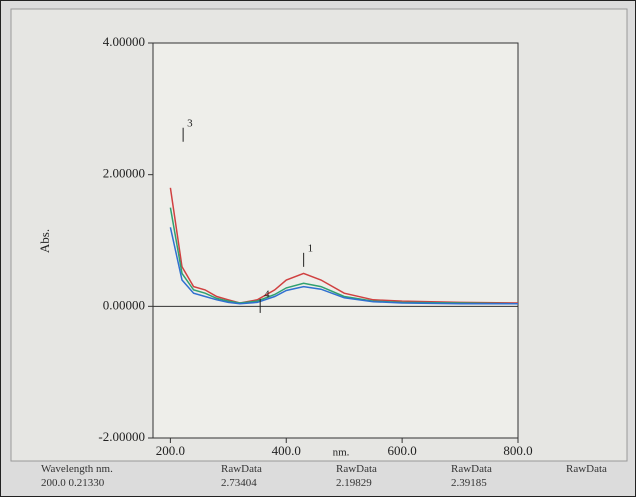 This screenshot has height=497, width=636. I want to click on x-axis-label: nm., so click(341, 453).